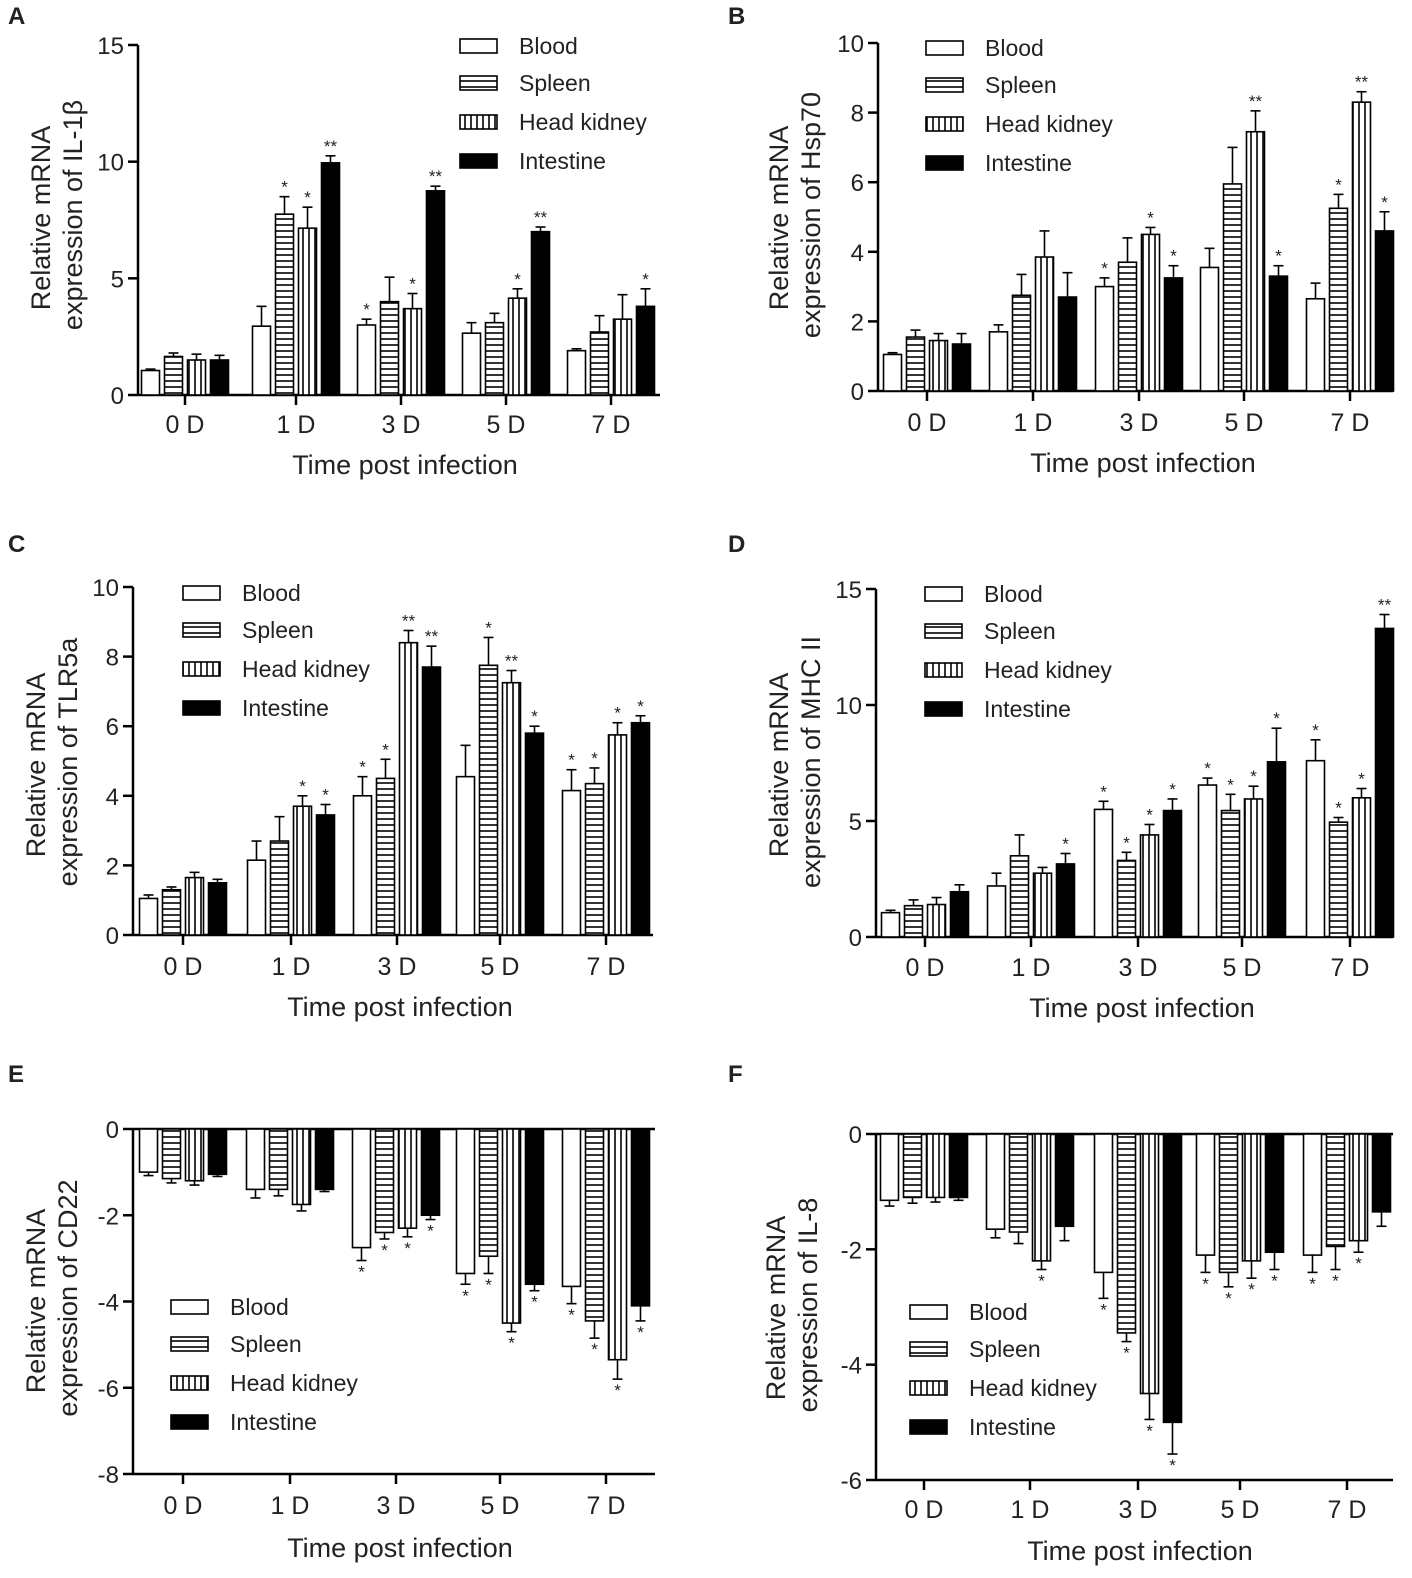 This screenshot has height=1578, width=1412. What do you see at coordinates (68, 1297) in the screenshot?
I see `y-axis-label-line2: expression of CD22` at bounding box center [68, 1297].